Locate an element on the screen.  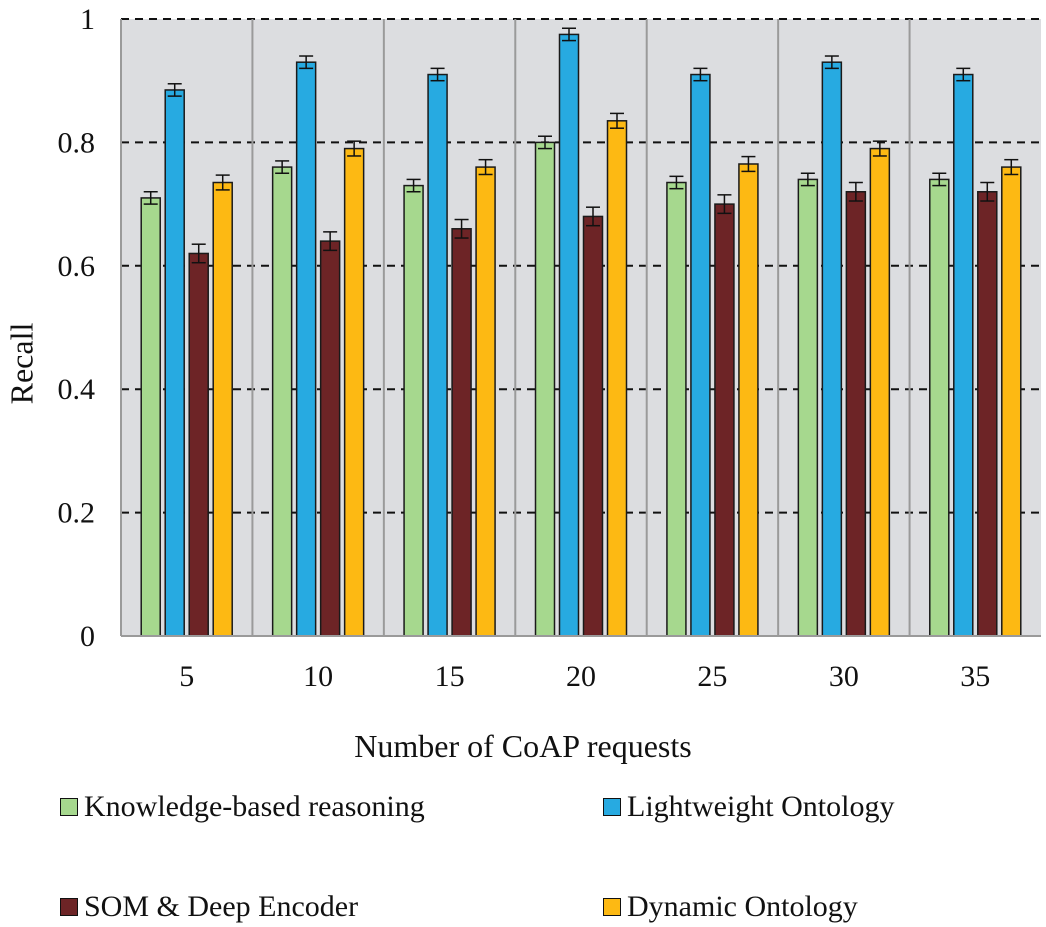
y-tick-label: 1 is located at coordinates (87, 19).